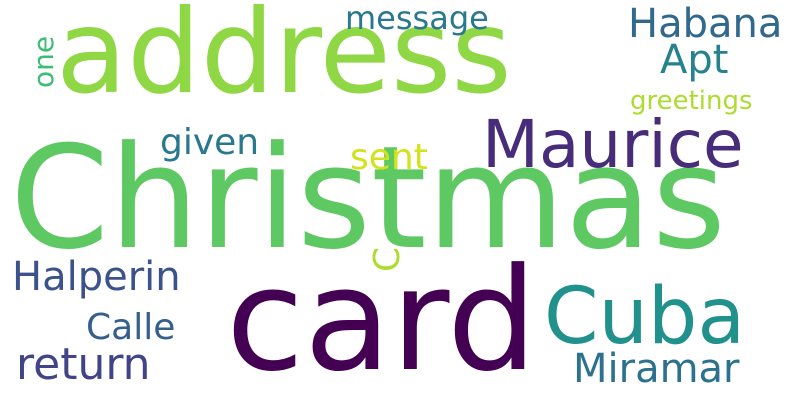 Image resolution: width=790 pixels, height=405 pixels. What do you see at coordinates (694, 60) in the screenshot?
I see `word-apt: Apt` at bounding box center [694, 60].